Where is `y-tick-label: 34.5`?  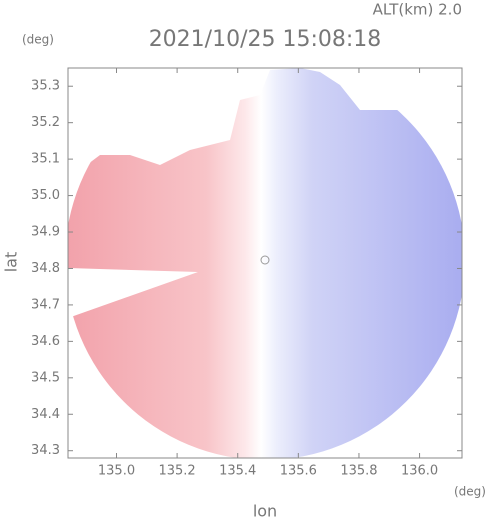
y-tick-label: 34.5 is located at coordinates (45, 377).